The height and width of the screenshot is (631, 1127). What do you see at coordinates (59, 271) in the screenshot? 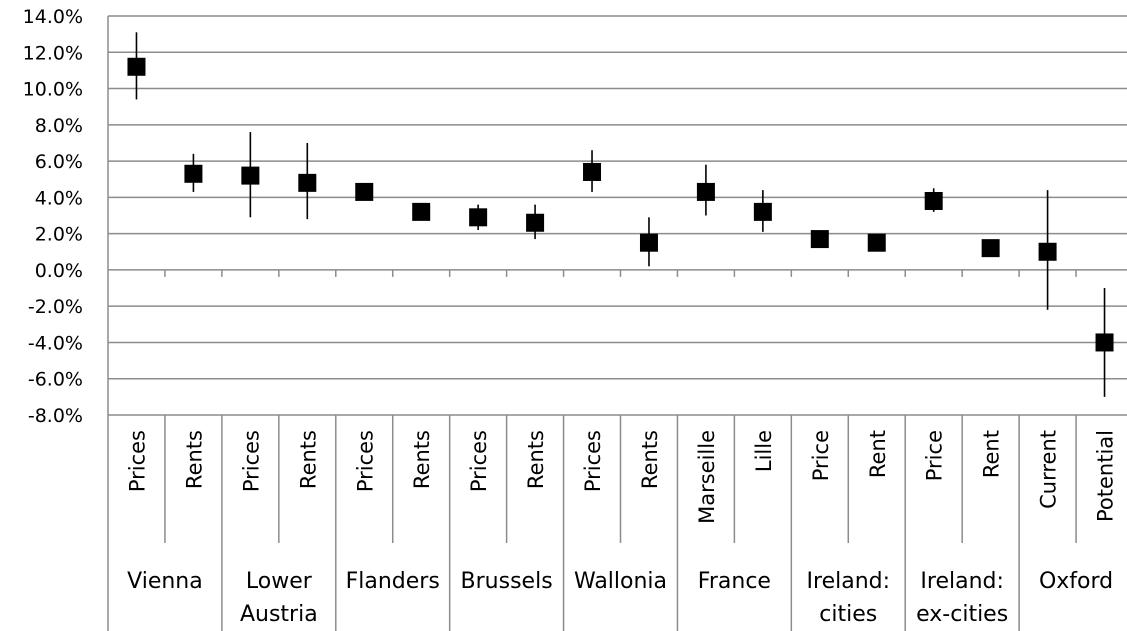
I see `y-tick-label: 0.0%` at bounding box center [59, 271].